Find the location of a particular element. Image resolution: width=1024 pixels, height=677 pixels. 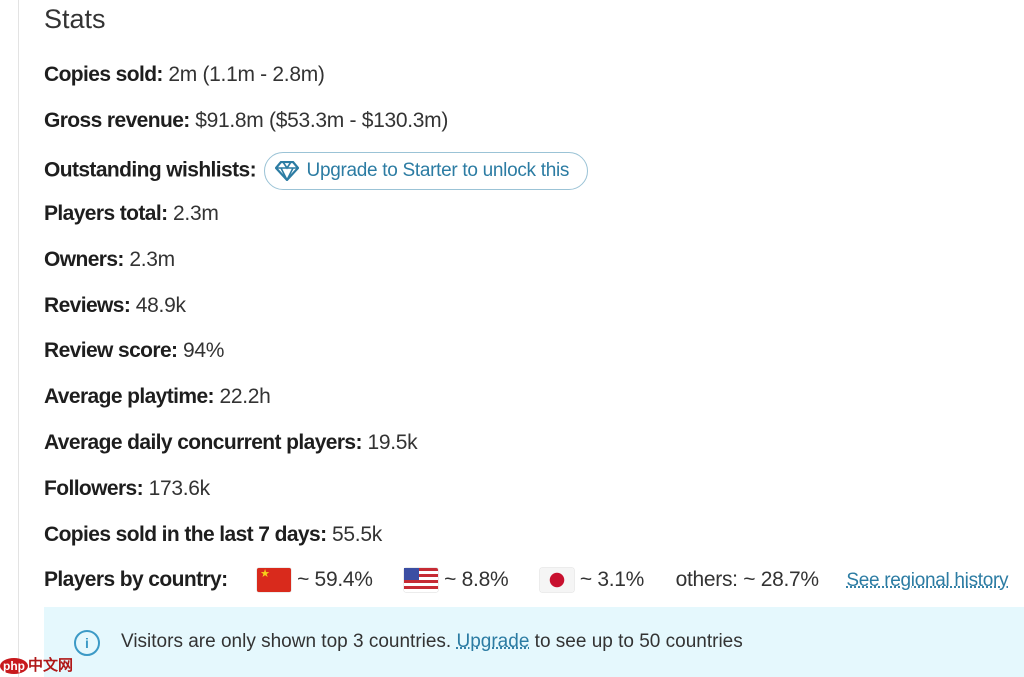

country-label: Players by country: is located at coordinates (136, 579).